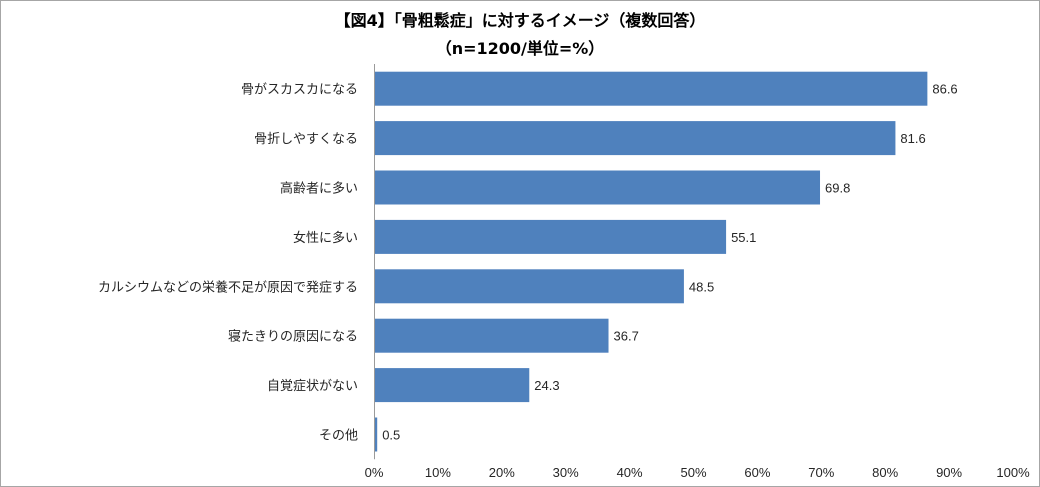 This screenshot has height=487, width=1040. Describe the element at coordinates (912, 138) in the screenshot. I see `value-label-2: 81.6` at that location.